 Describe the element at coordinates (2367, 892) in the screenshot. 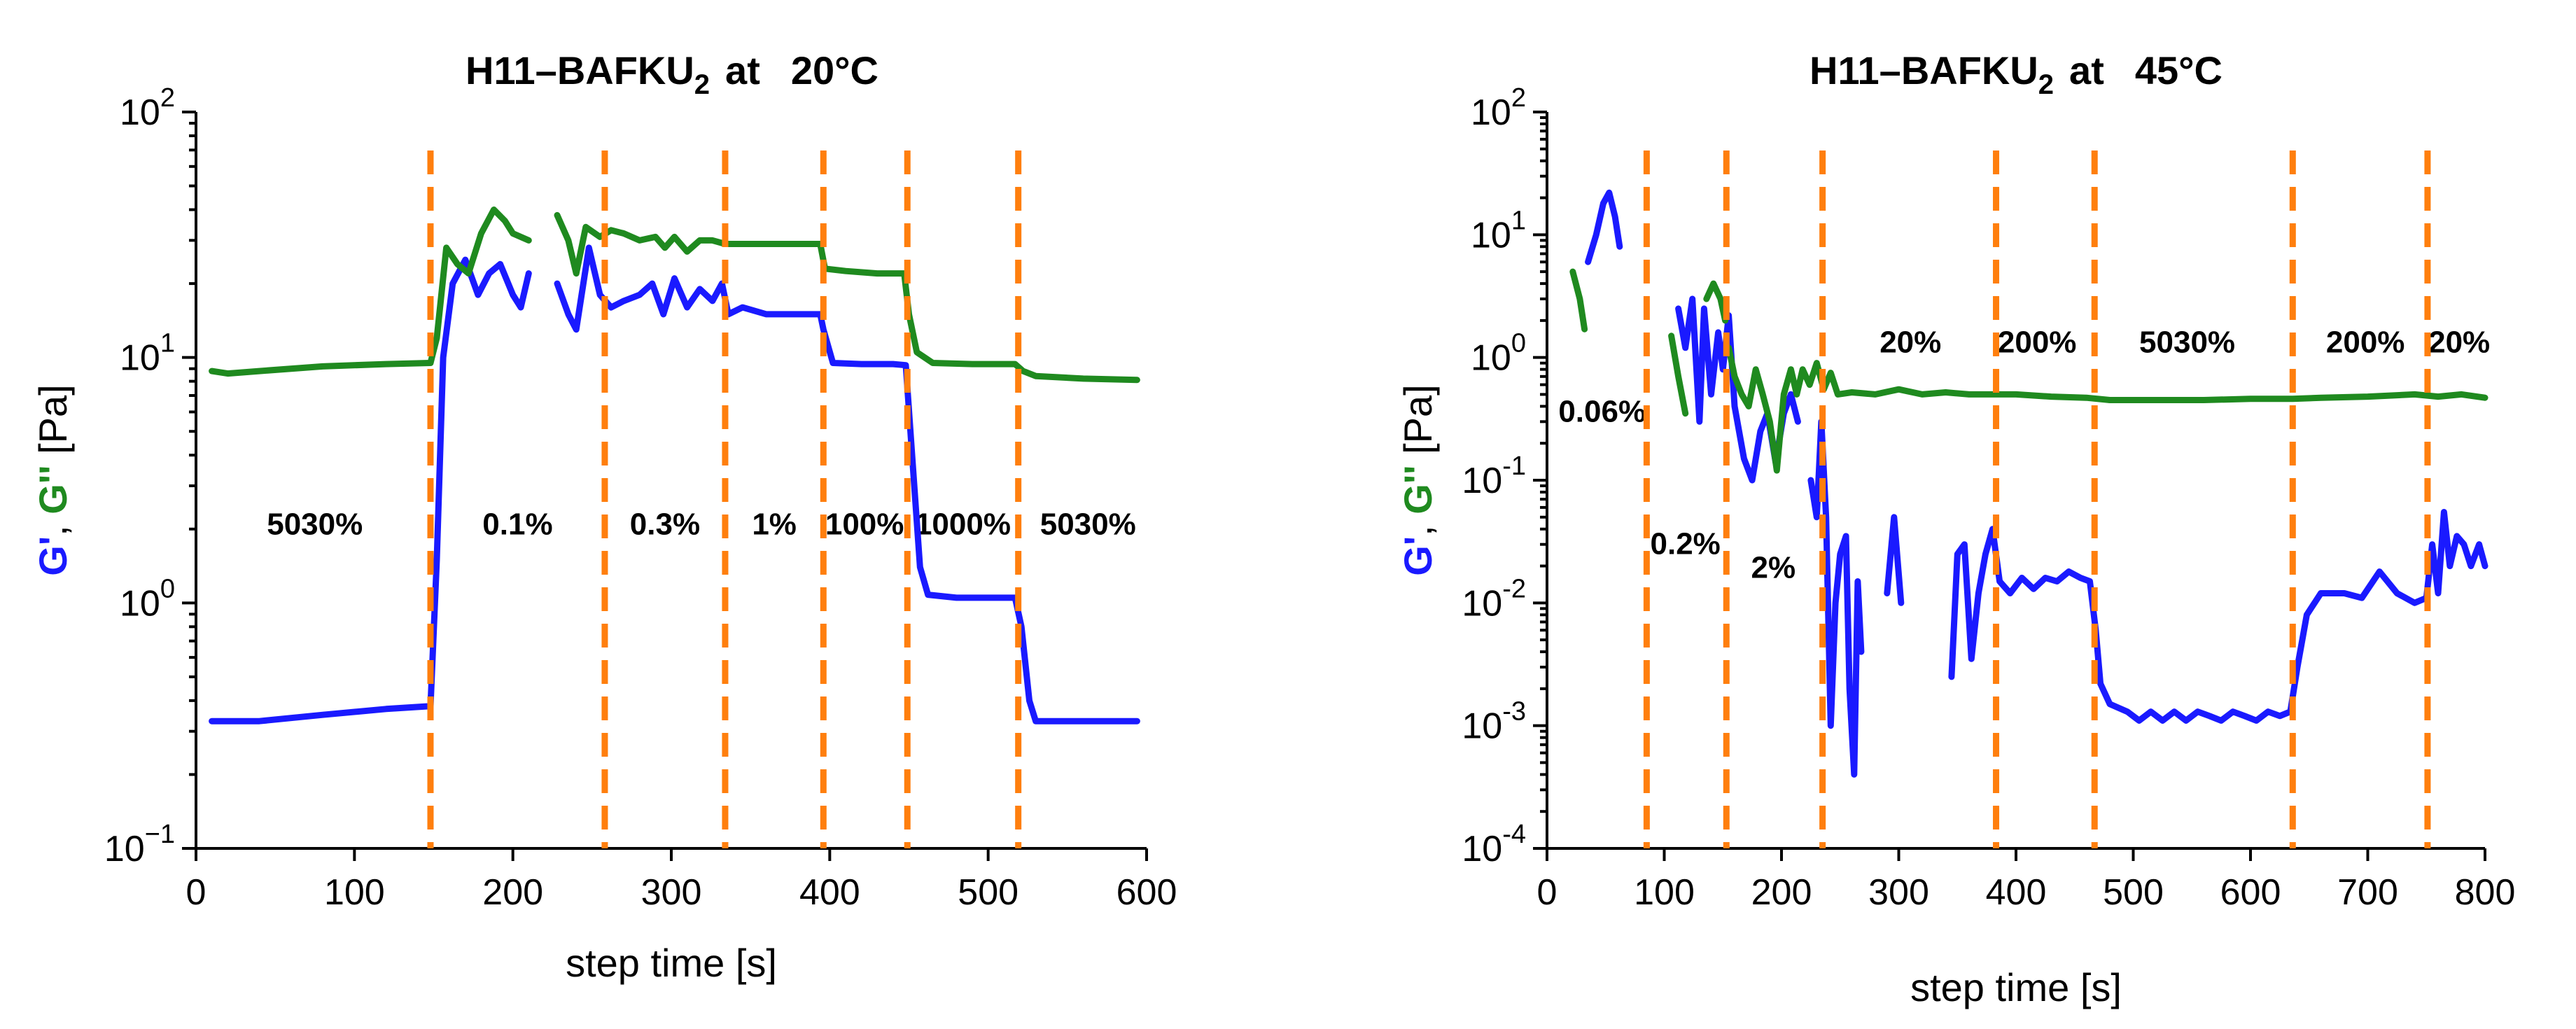

I see `x-tick-label: 700` at that location.